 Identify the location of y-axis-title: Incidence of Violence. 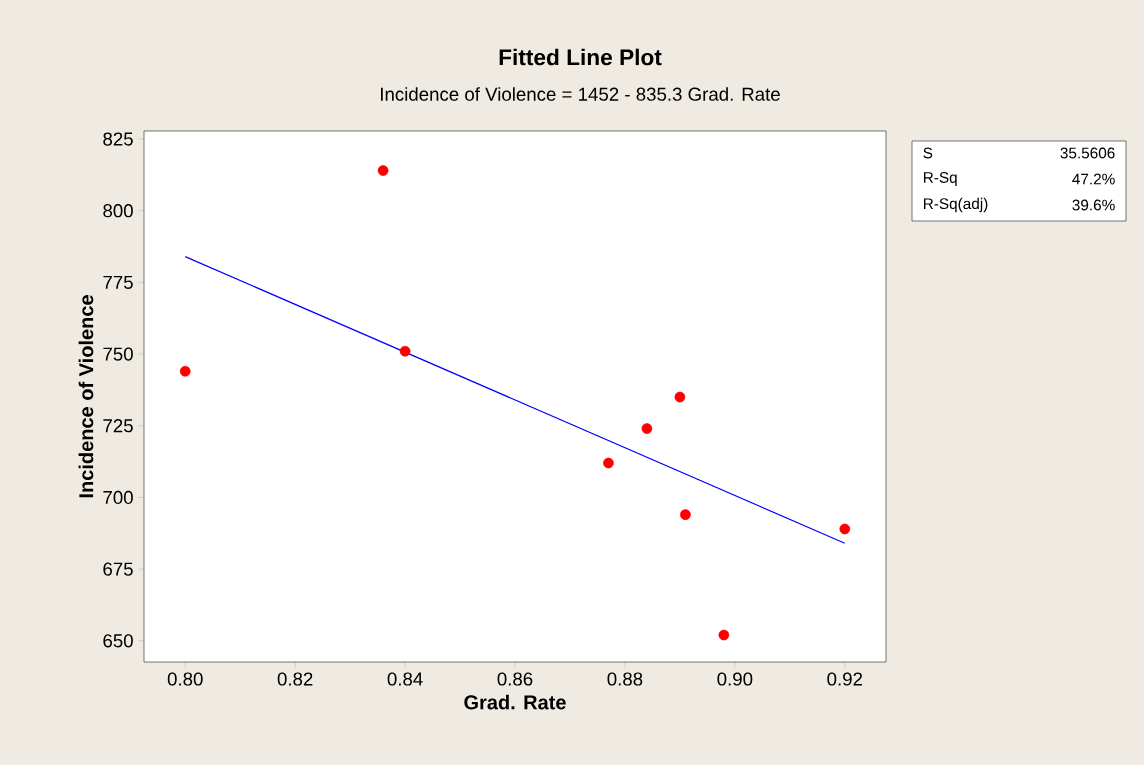
(86, 396).